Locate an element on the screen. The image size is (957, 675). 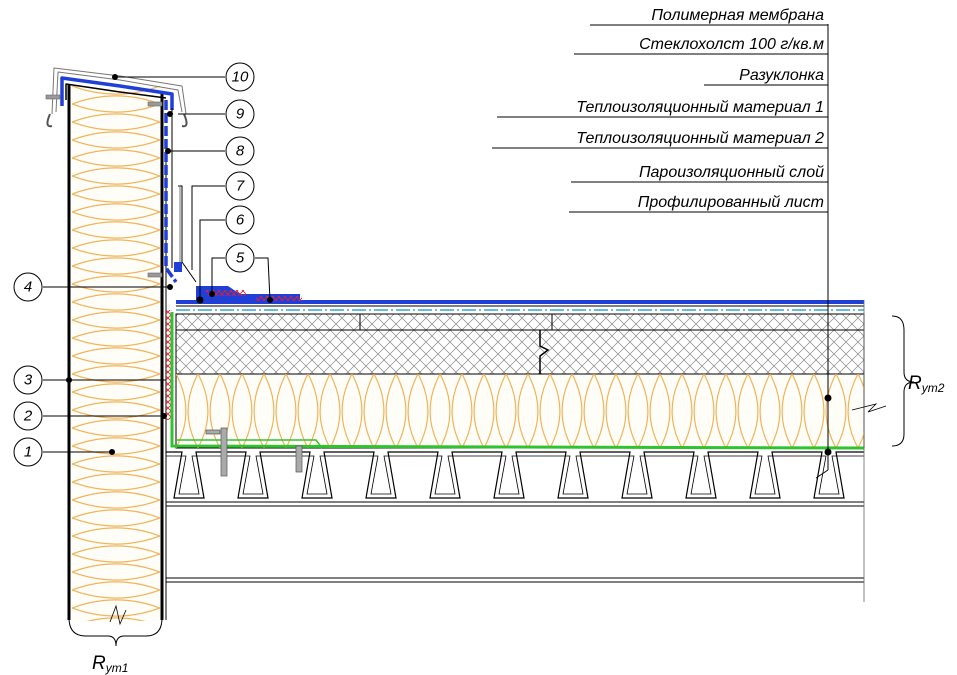
layer-label-5: Теплоизоляционный материал 2 is located at coordinates (700, 138).